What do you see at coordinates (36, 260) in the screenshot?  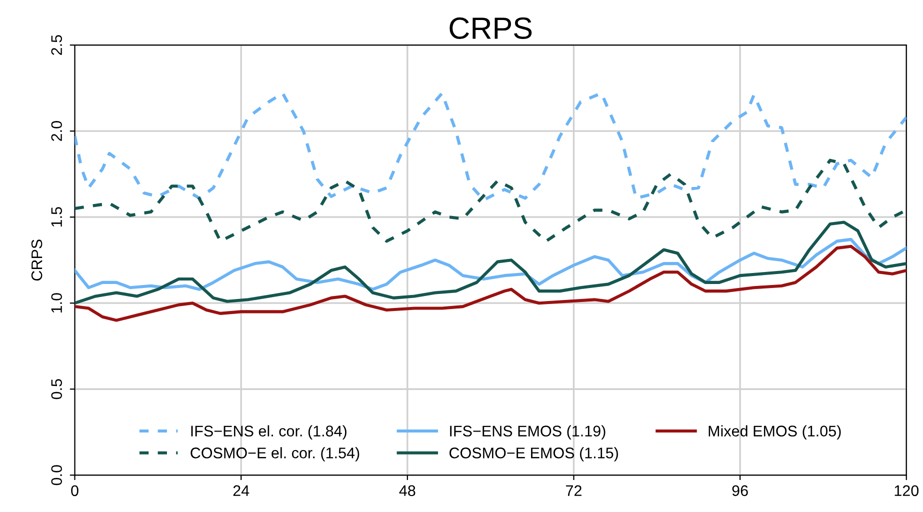 I see `y-axis-title: CRPS` at bounding box center [36, 260].